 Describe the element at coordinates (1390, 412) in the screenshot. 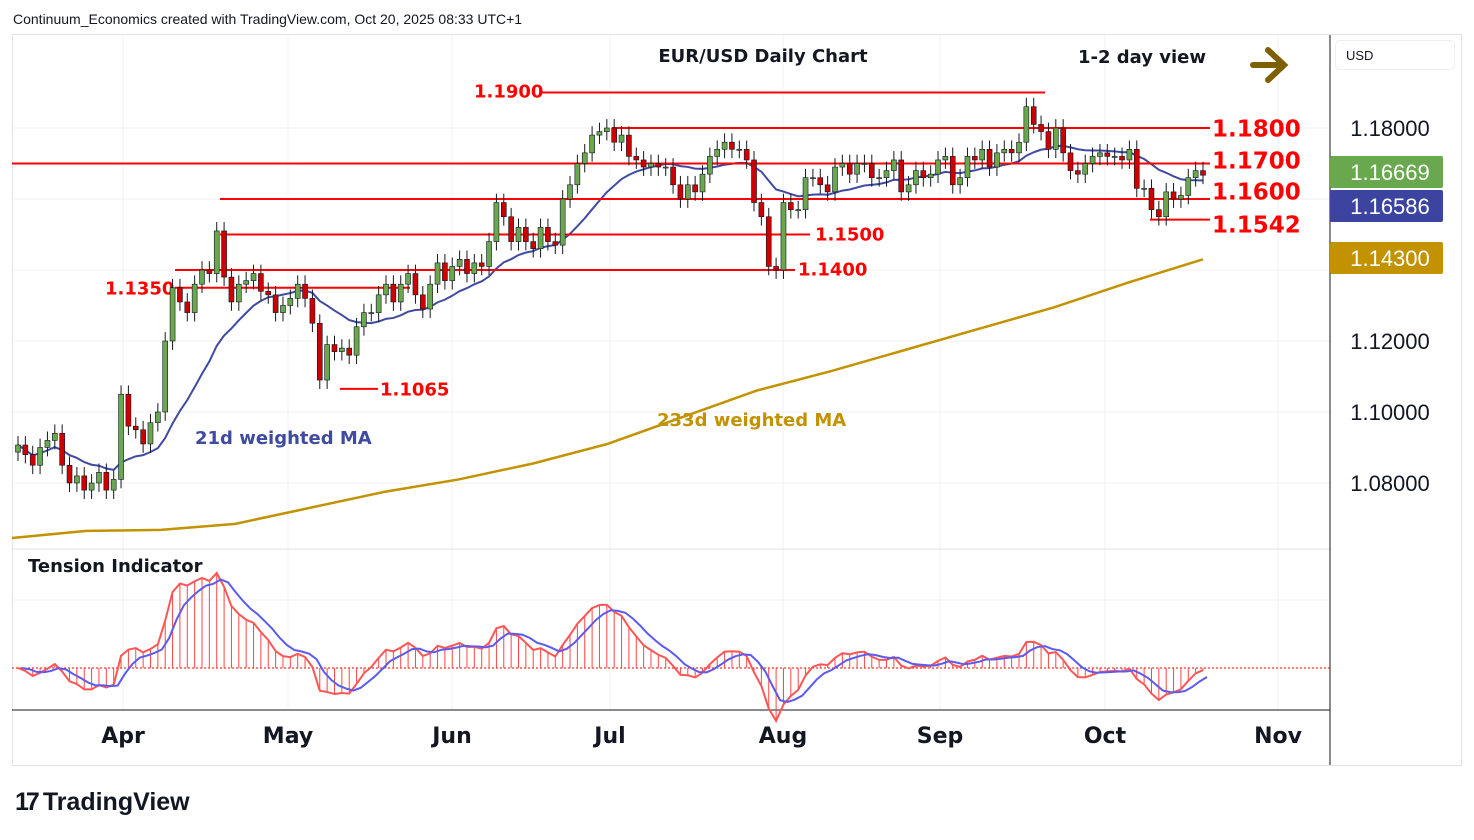

I see `y-tick-label: 1.10000` at that location.